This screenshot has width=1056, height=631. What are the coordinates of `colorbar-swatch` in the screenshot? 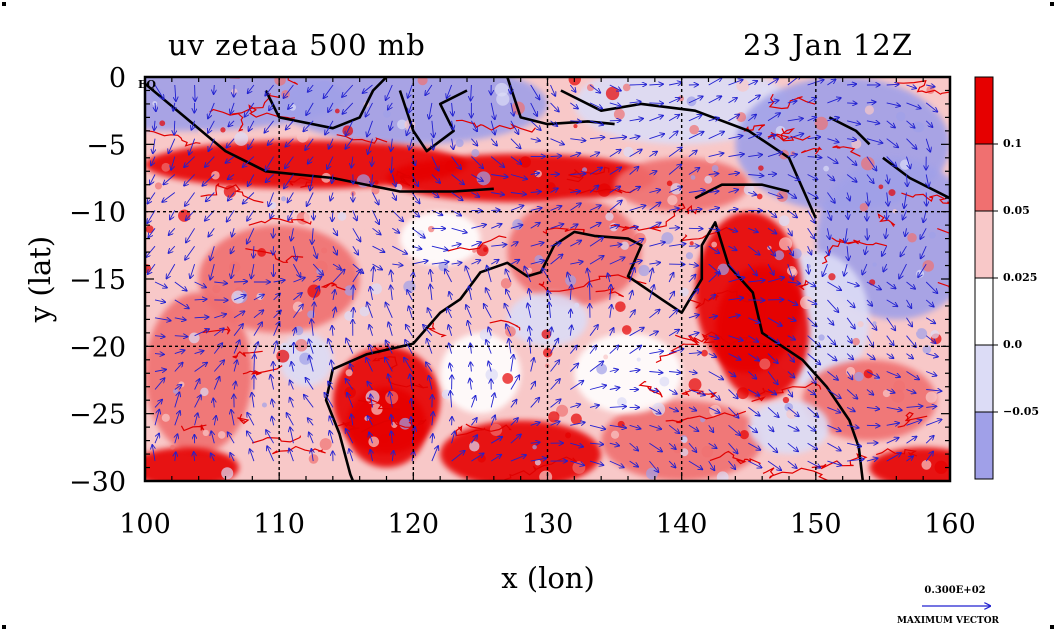 It's located at (984, 445).